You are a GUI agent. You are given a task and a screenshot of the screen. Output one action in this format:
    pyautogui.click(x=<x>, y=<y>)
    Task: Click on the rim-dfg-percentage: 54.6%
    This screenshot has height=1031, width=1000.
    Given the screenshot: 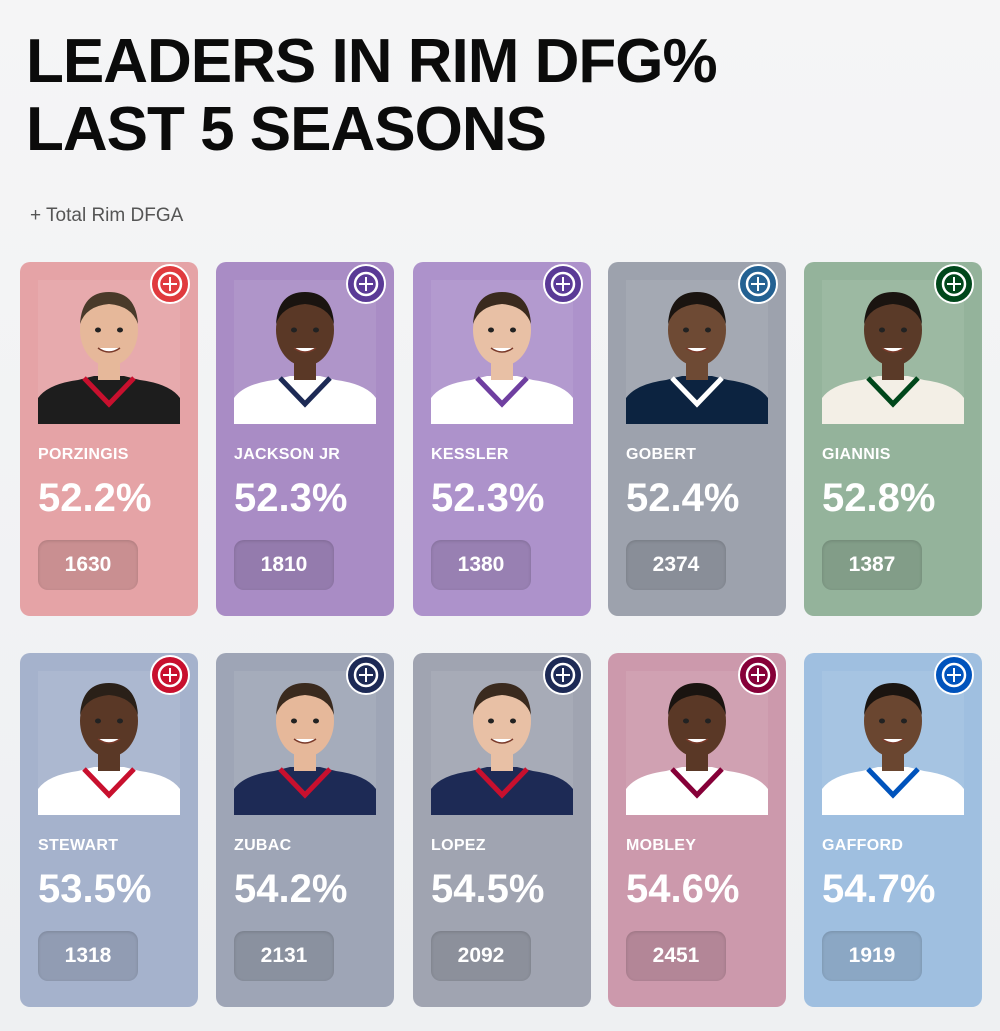 What is the action you would take?
    pyautogui.click(x=683, y=889)
    